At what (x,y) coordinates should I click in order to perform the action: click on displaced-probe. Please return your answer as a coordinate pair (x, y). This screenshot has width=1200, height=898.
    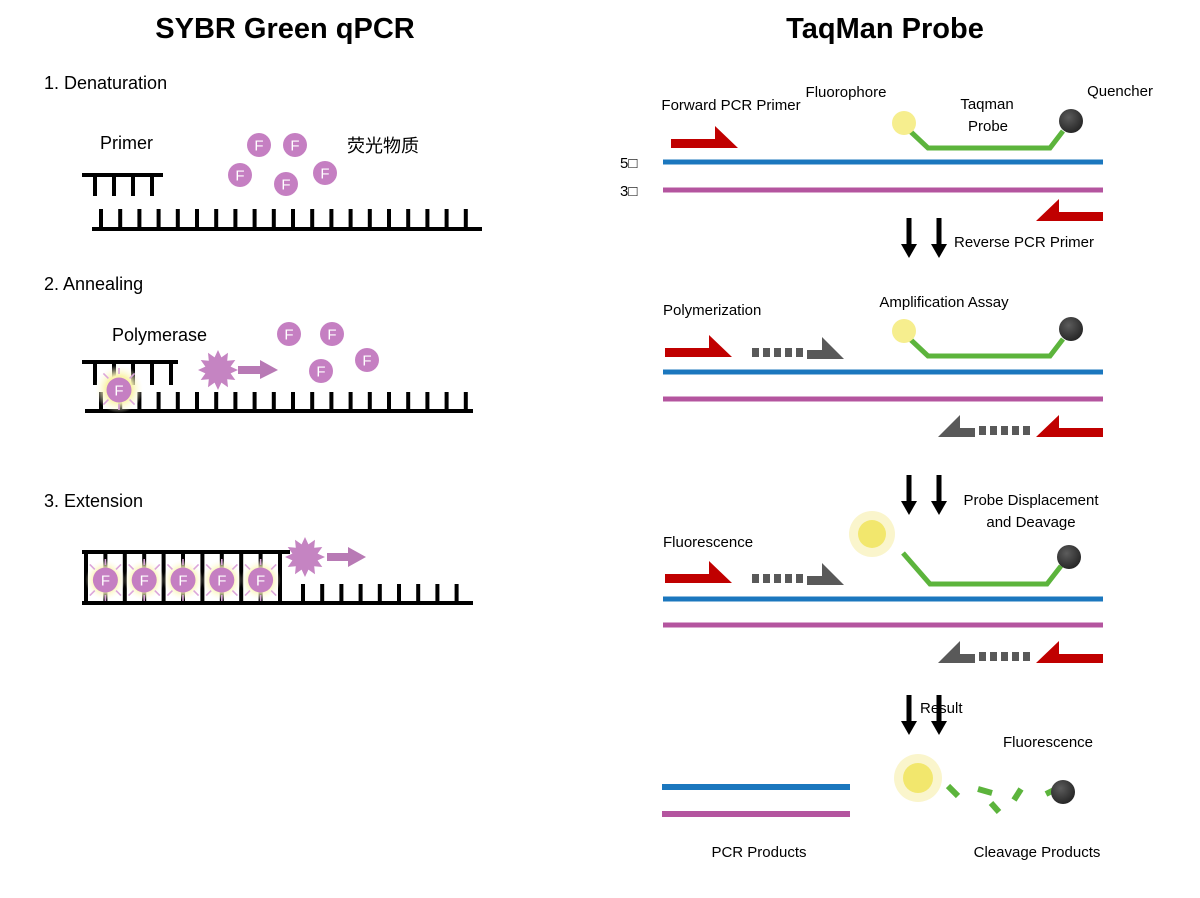
    Looking at the image, I should click on (991, 566).